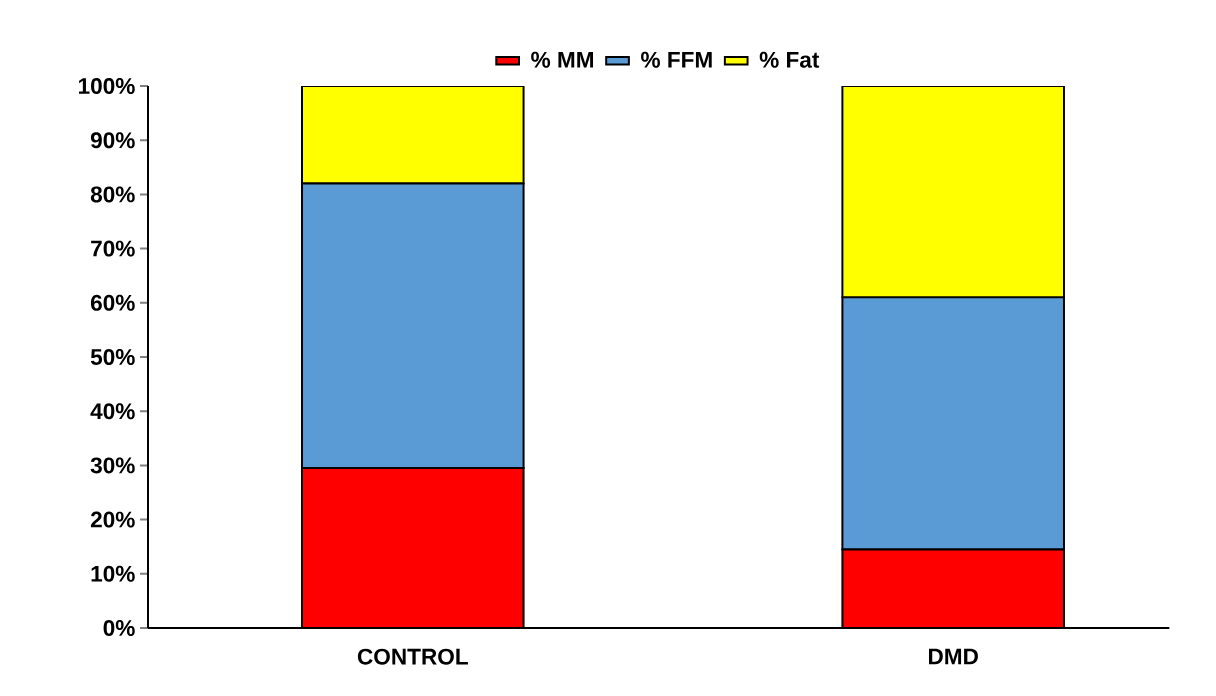 The width and height of the screenshot is (1216, 696). What do you see at coordinates (112, 140) in the screenshot?
I see `y-tick-label: 90%` at bounding box center [112, 140].